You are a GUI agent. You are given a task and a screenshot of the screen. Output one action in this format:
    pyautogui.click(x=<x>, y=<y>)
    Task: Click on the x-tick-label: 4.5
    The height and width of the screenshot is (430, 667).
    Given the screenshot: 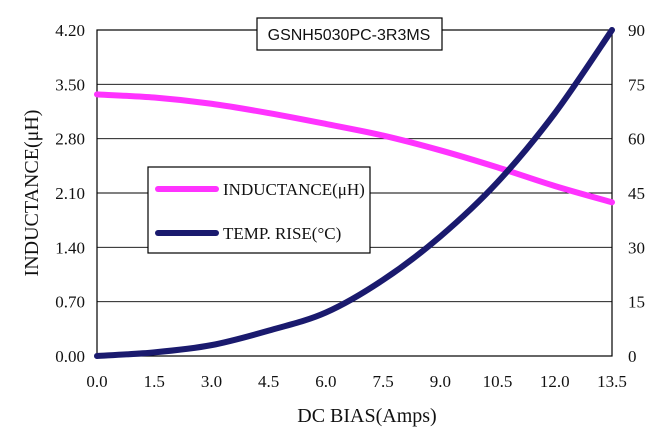 What is the action you would take?
    pyautogui.click(x=268, y=381)
    